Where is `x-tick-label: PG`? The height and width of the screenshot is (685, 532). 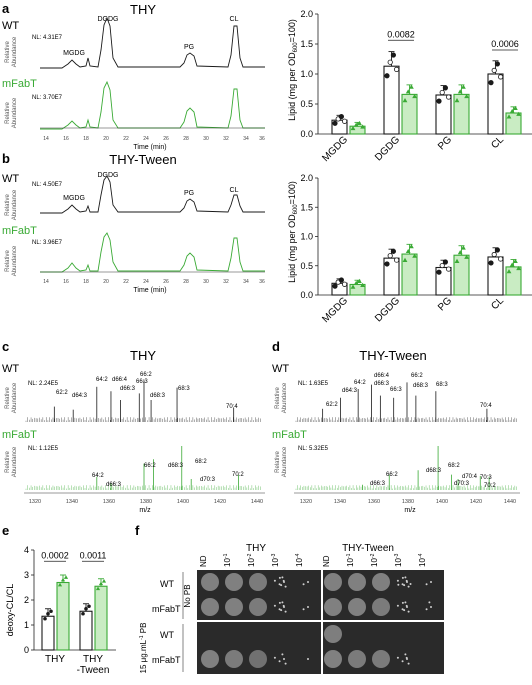 x-tick-label: PG is located at coordinates (445, 143).